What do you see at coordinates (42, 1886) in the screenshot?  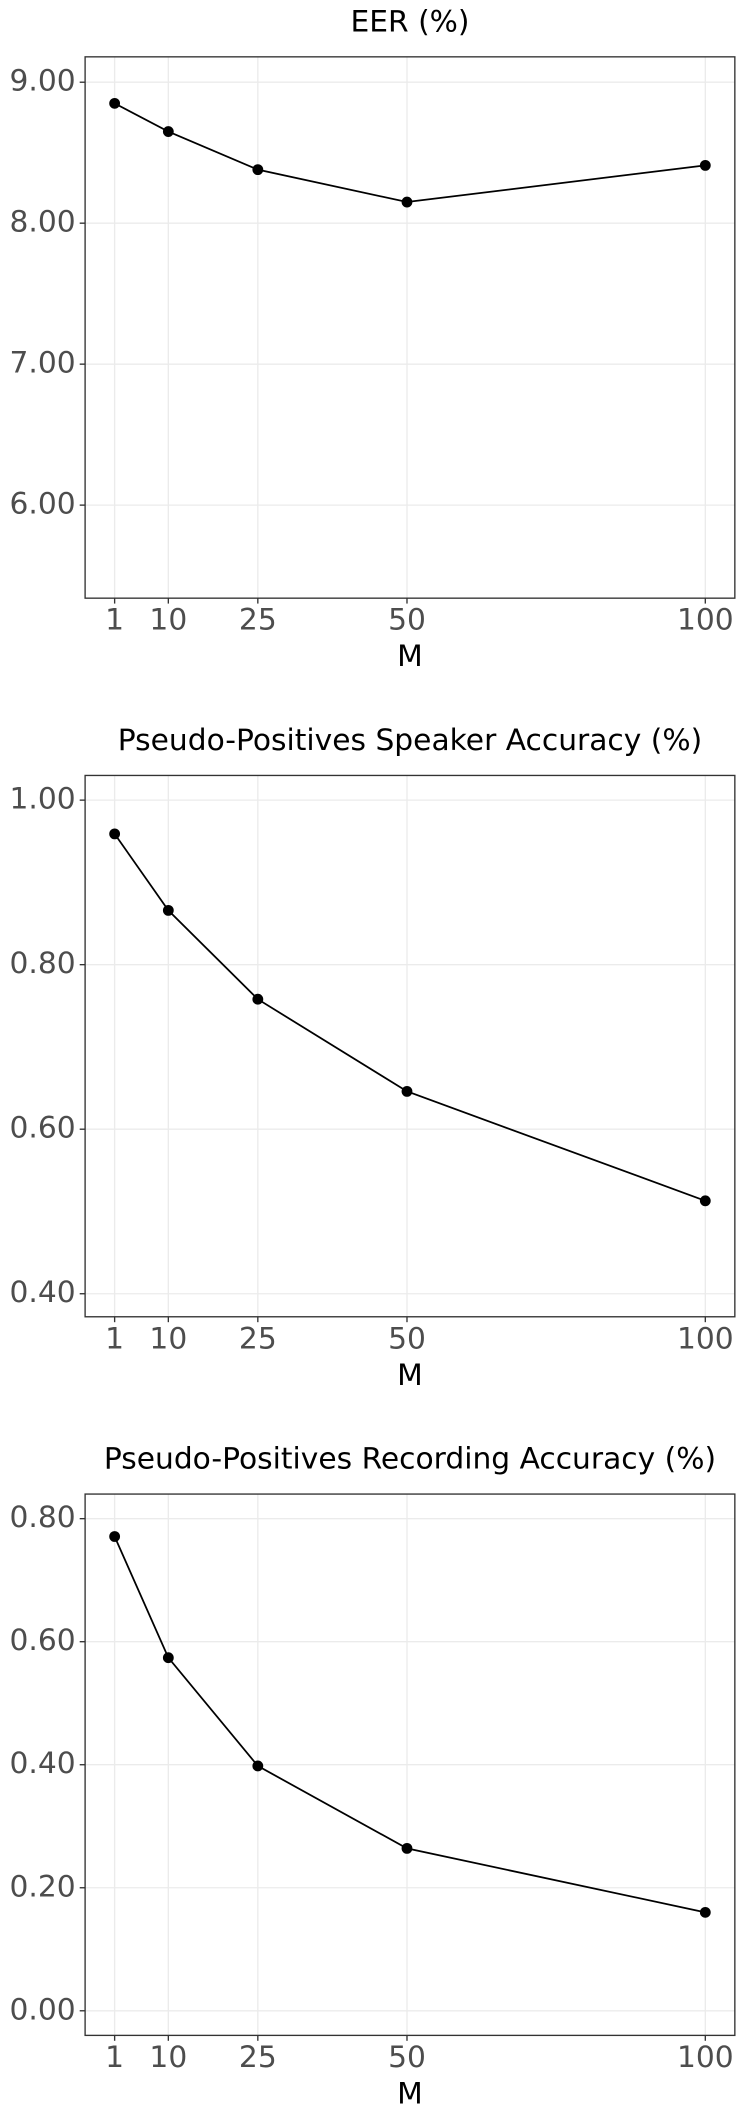 I see `y-tick-label: 0.20` at bounding box center [42, 1886].